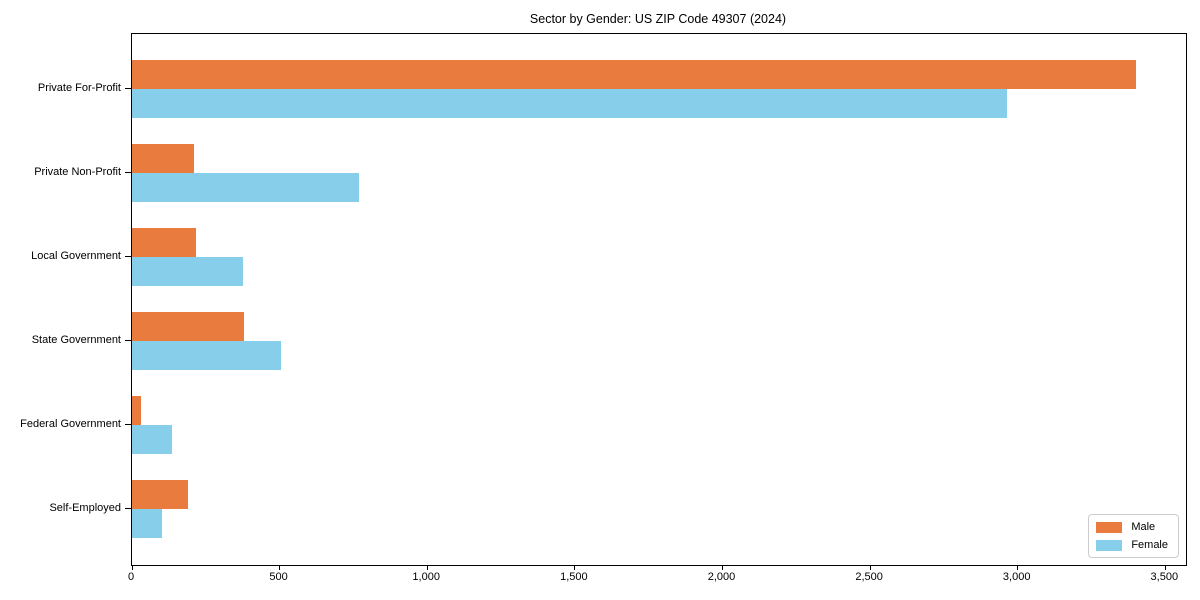 The image size is (1200, 600). What do you see at coordinates (426, 577) in the screenshot?
I see `x-tick-label-1-000: 1,000` at bounding box center [426, 577].